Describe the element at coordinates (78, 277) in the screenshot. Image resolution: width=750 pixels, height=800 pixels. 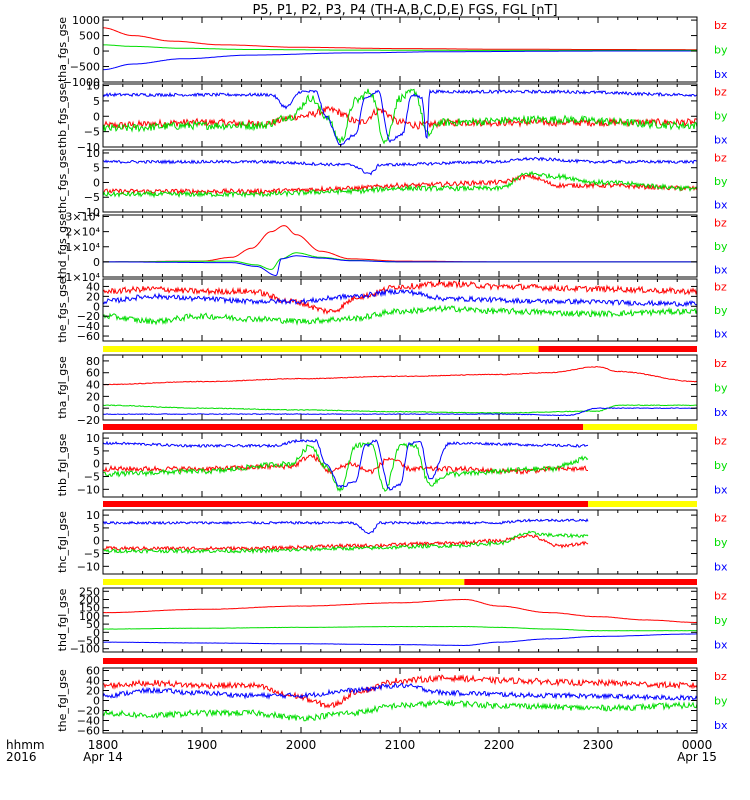
I see `y-tick-label: −1×10⁴` at that location.